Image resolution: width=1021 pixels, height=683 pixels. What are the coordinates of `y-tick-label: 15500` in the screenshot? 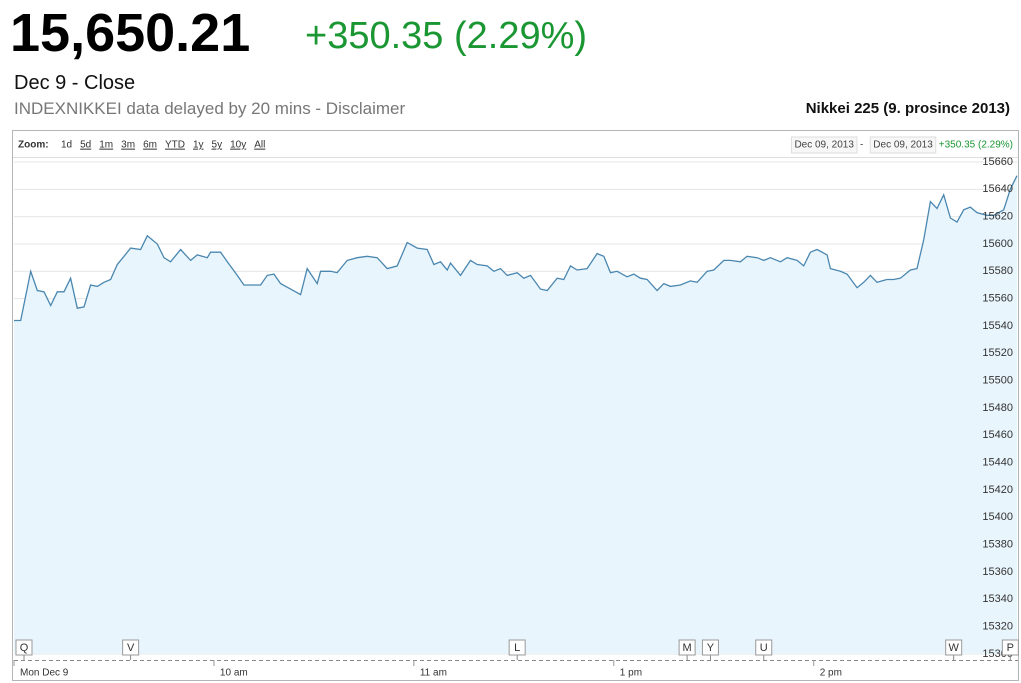 It's located at (997, 381).